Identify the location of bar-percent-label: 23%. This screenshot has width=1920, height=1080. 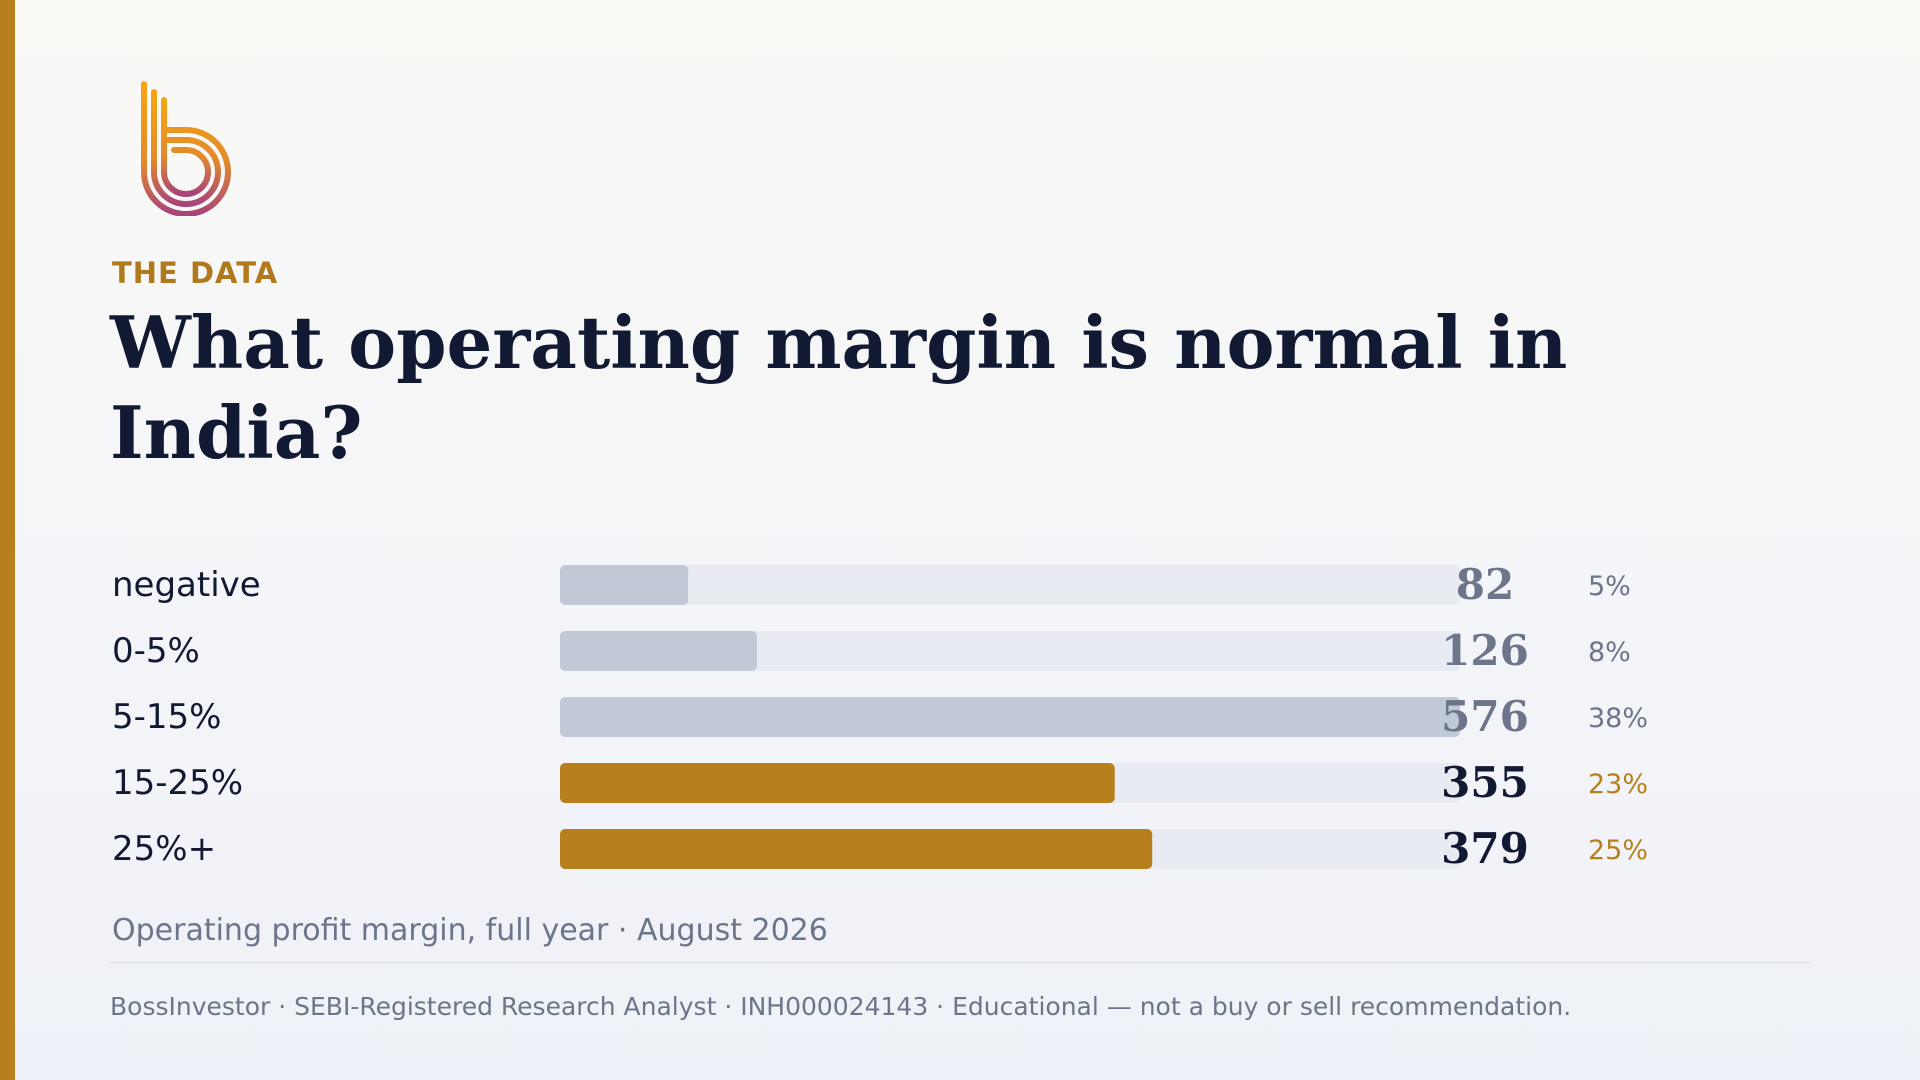
(1618, 784).